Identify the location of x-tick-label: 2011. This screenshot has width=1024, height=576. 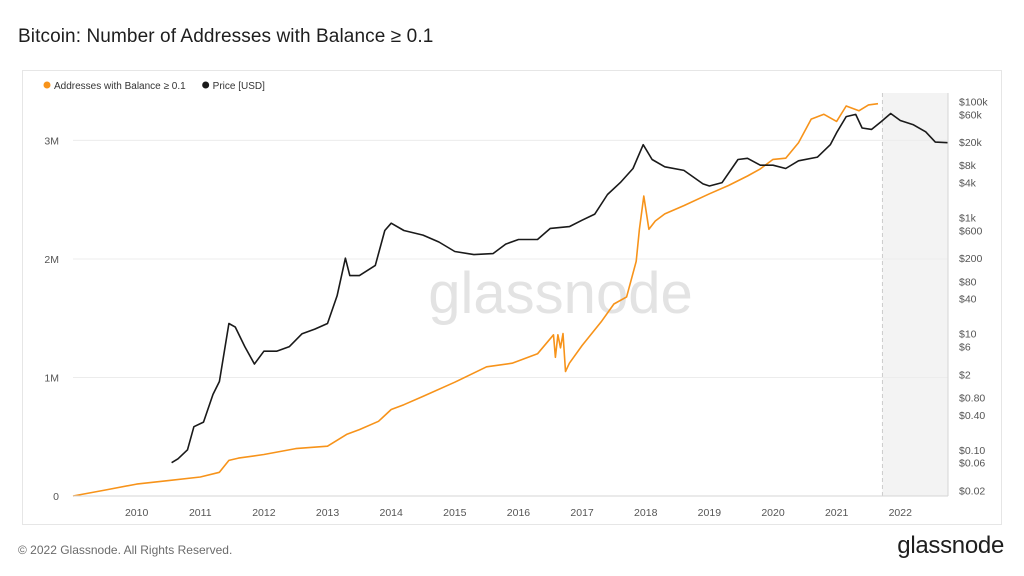
(200, 513).